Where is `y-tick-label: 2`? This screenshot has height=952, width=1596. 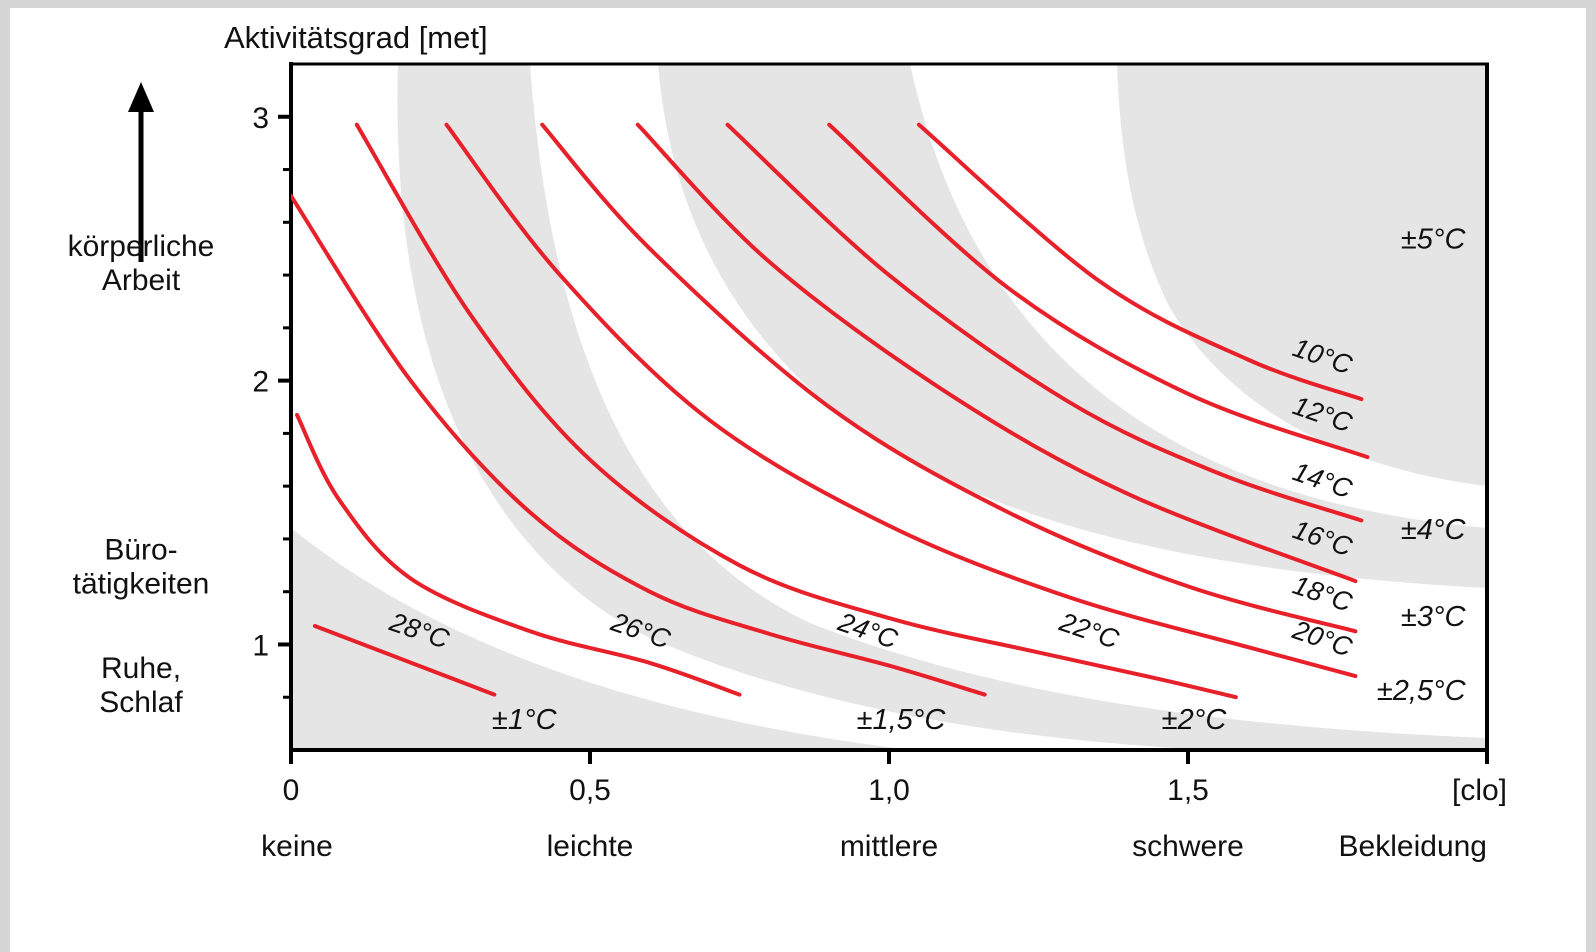
y-tick-label: 2 is located at coordinates (260, 382).